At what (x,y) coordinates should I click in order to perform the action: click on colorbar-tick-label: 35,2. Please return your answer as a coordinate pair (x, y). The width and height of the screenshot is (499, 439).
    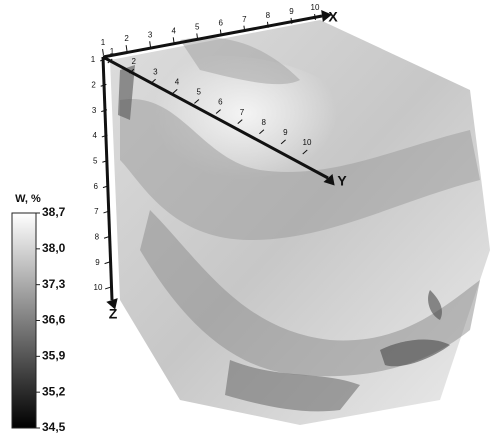
    Looking at the image, I should click on (54, 391).